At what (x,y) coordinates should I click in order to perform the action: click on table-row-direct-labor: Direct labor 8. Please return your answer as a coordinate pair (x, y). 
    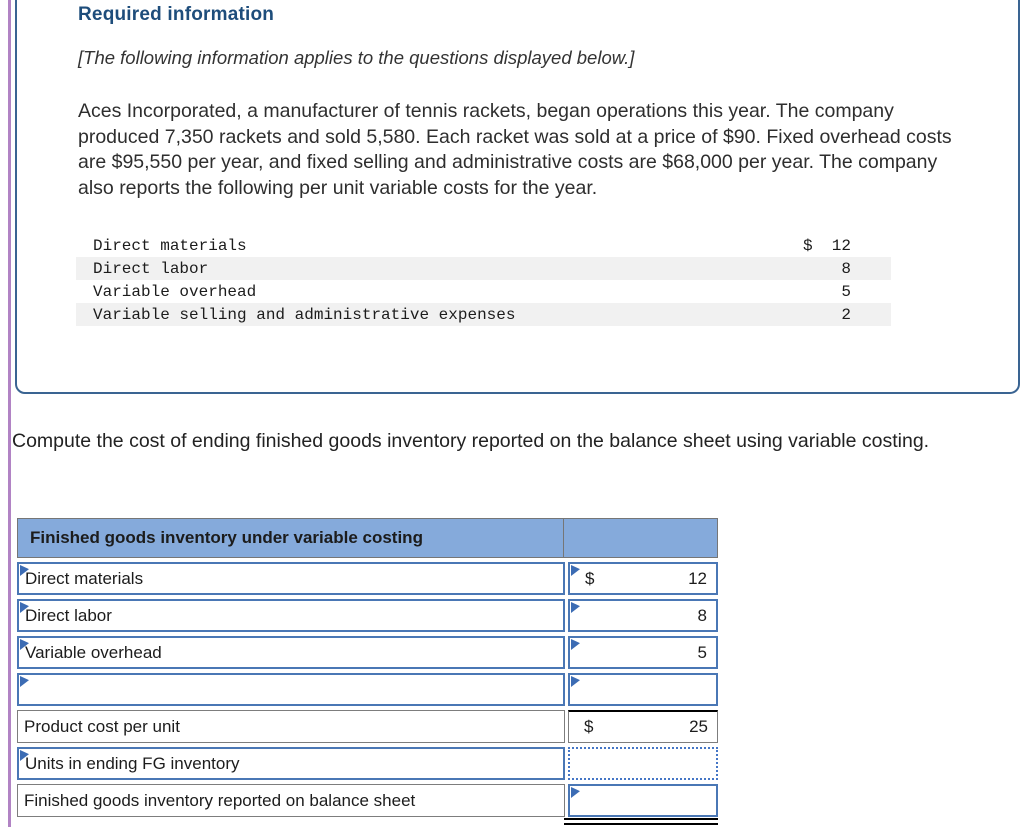
    Looking at the image, I should click on (367, 615).